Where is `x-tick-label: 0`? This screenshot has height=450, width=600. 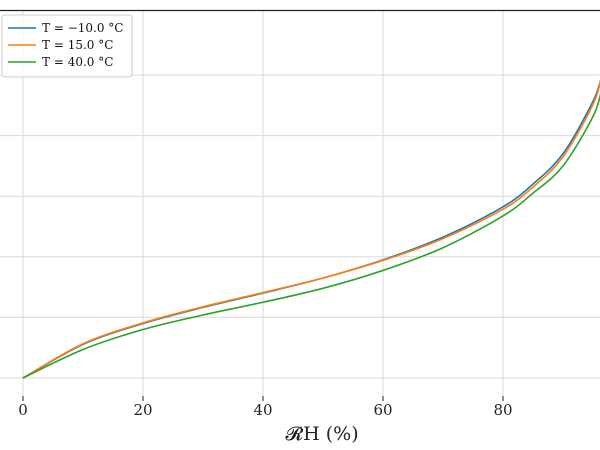
x-tick-label: 0 is located at coordinates (23, 410).